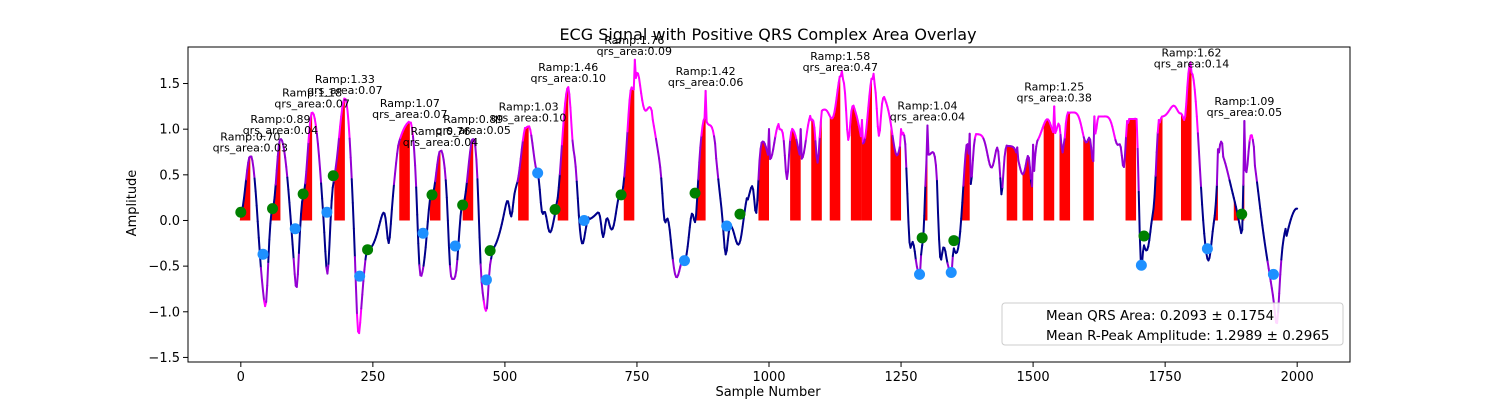 This screenshot has height=400, width=1500. Describe the element at coordinates (311, 104) in the screenshot. I see `annotation-qrs-area: qrs_area:0.07` at that location.